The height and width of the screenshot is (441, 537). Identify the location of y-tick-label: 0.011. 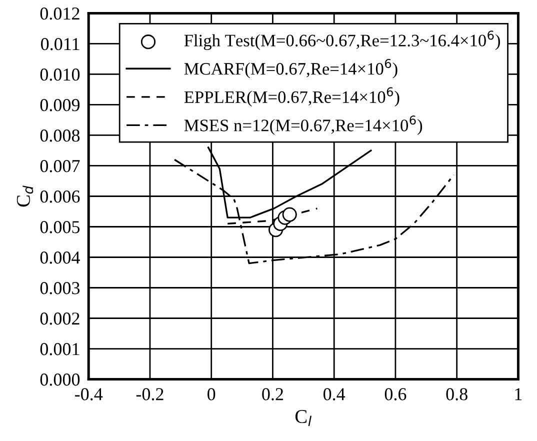
(60, 44).